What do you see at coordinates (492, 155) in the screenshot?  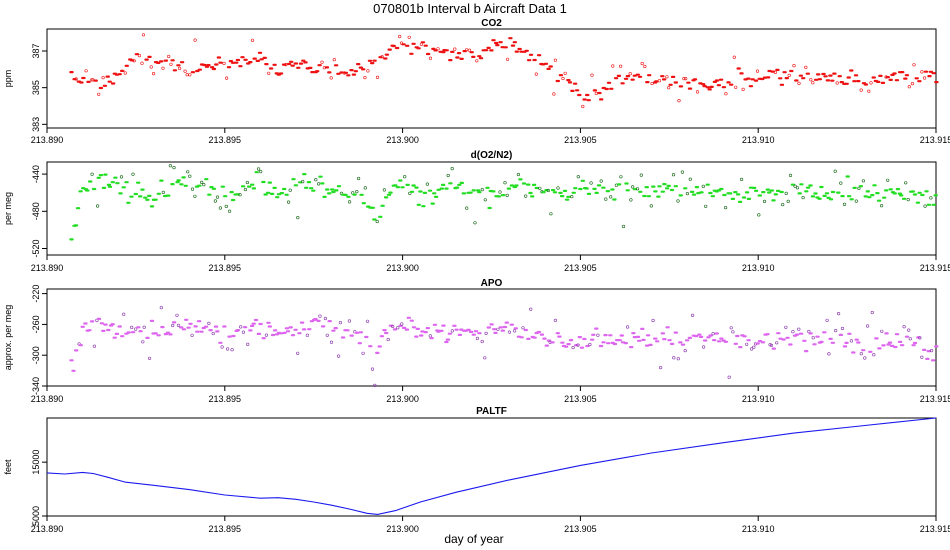 I see `panel-title-o2n2: d(O2/N2)` at bounding box center [492, 155].